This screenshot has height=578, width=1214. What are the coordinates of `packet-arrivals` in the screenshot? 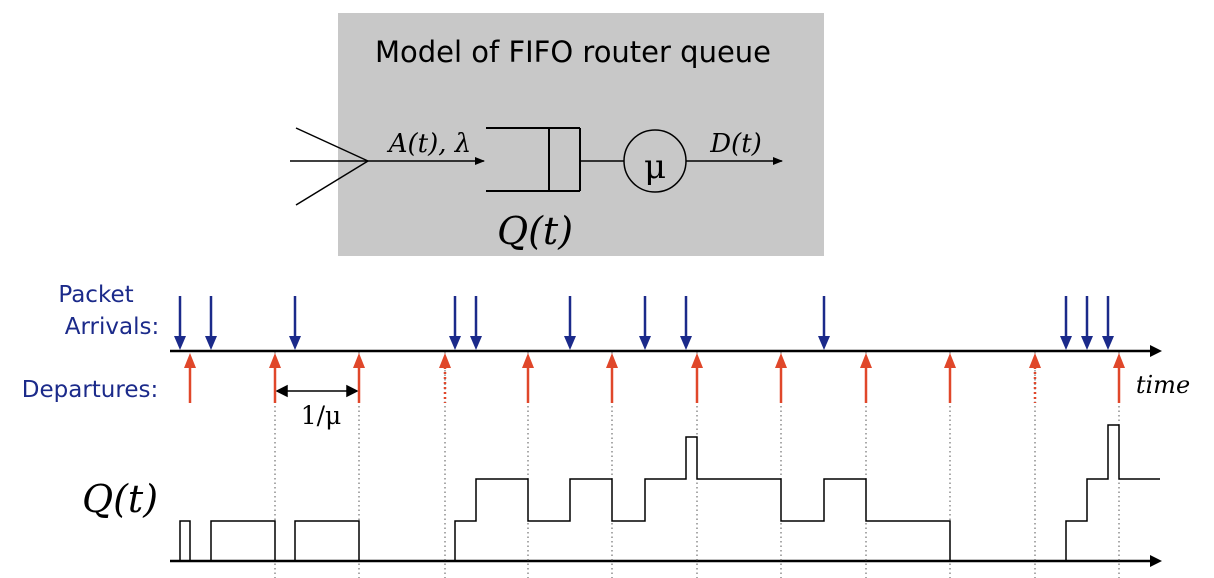 It's located at (644, 323).